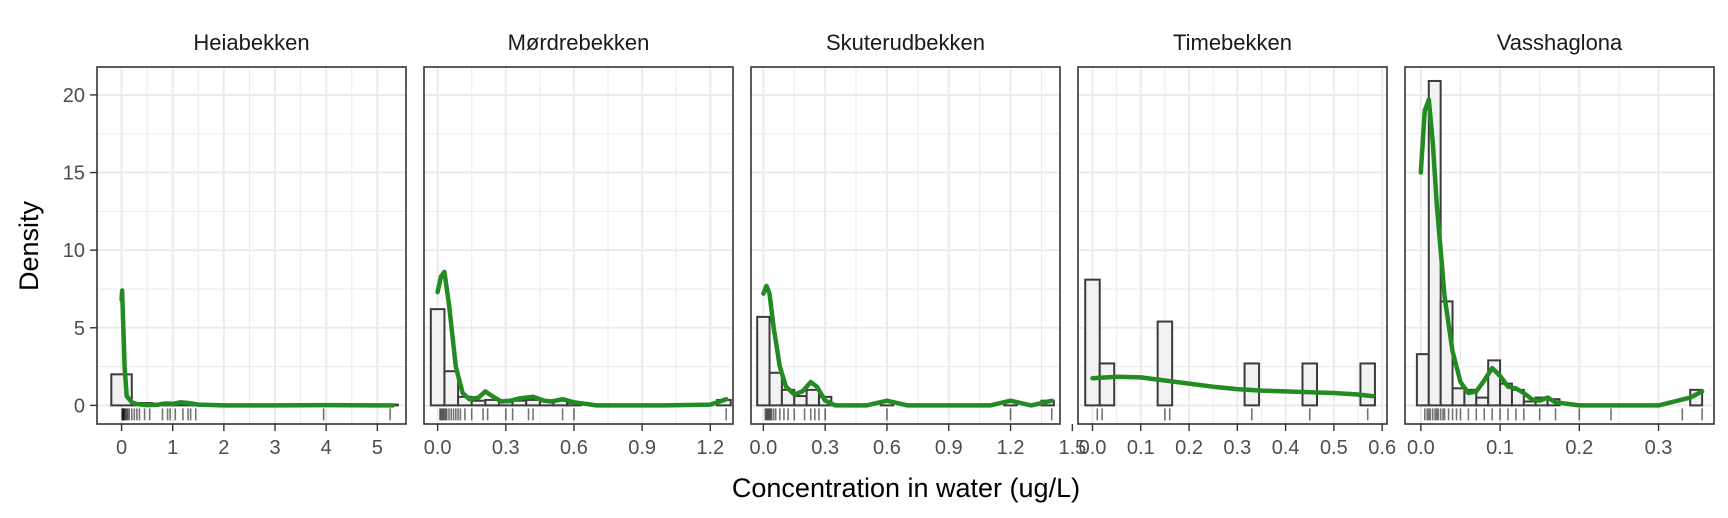  What do you see at coordinates (906, 488) in the screenshot?
I see `x-axis-title: Concentration in water (ug/L)` at bounding box center [906, 488].